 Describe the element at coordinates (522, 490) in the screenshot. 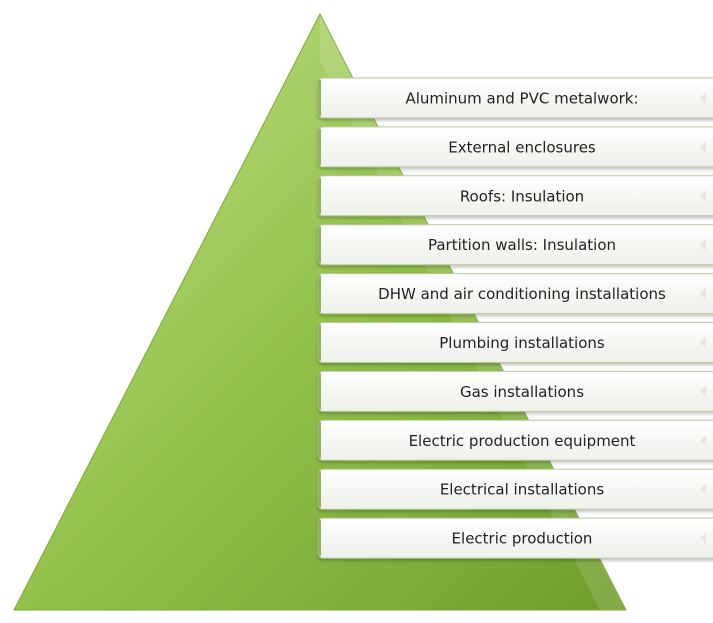

I see `item-label: Electrical installations` at that location.